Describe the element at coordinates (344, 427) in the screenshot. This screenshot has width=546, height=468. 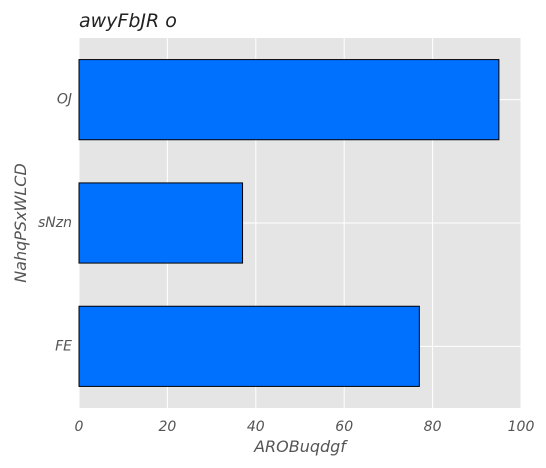
I see `x-tick-label: 60` at that location.